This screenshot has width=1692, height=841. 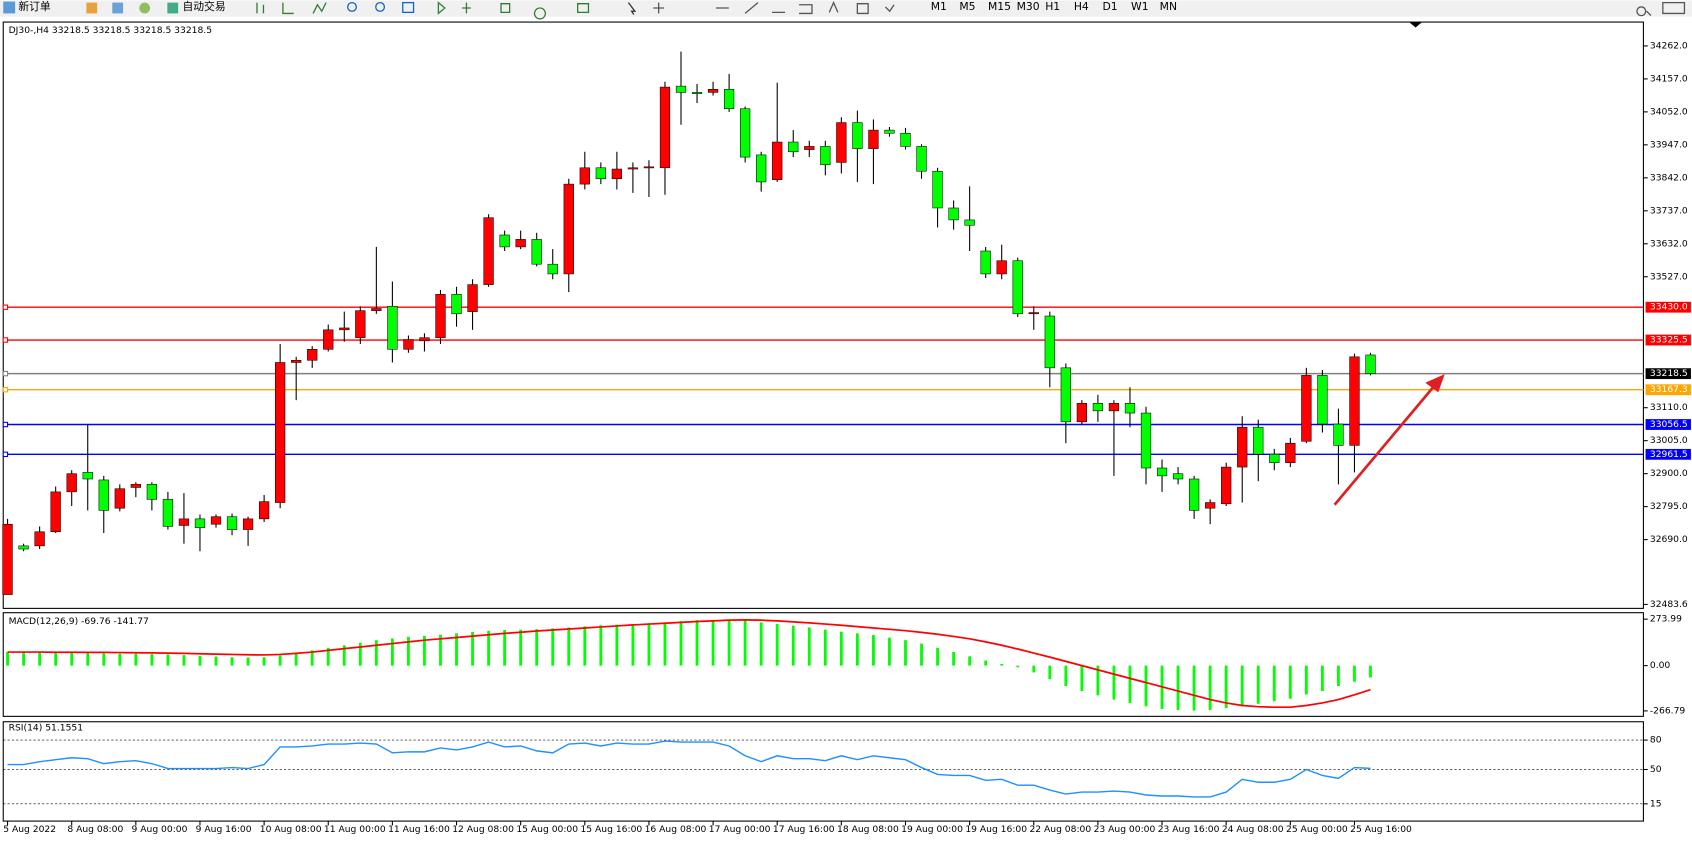 I want to click on text-tools, so click(x=861, y=8).